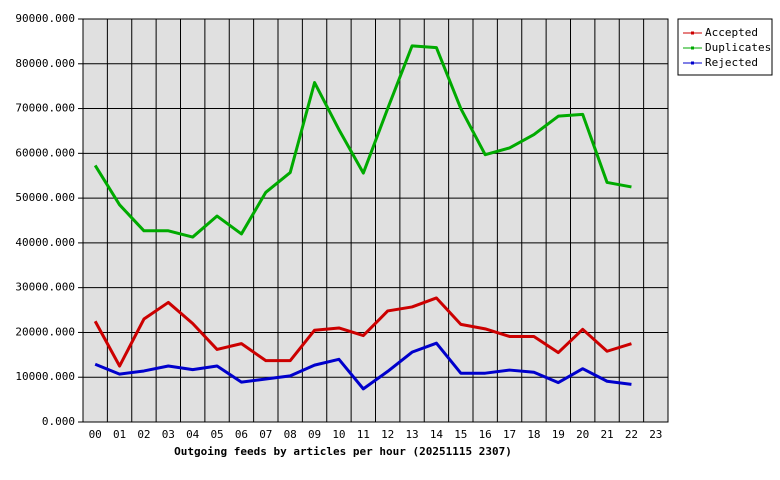 This screenshot has height=480, width=780. I want to click on x-tick-label: 02, so click(143, 434).